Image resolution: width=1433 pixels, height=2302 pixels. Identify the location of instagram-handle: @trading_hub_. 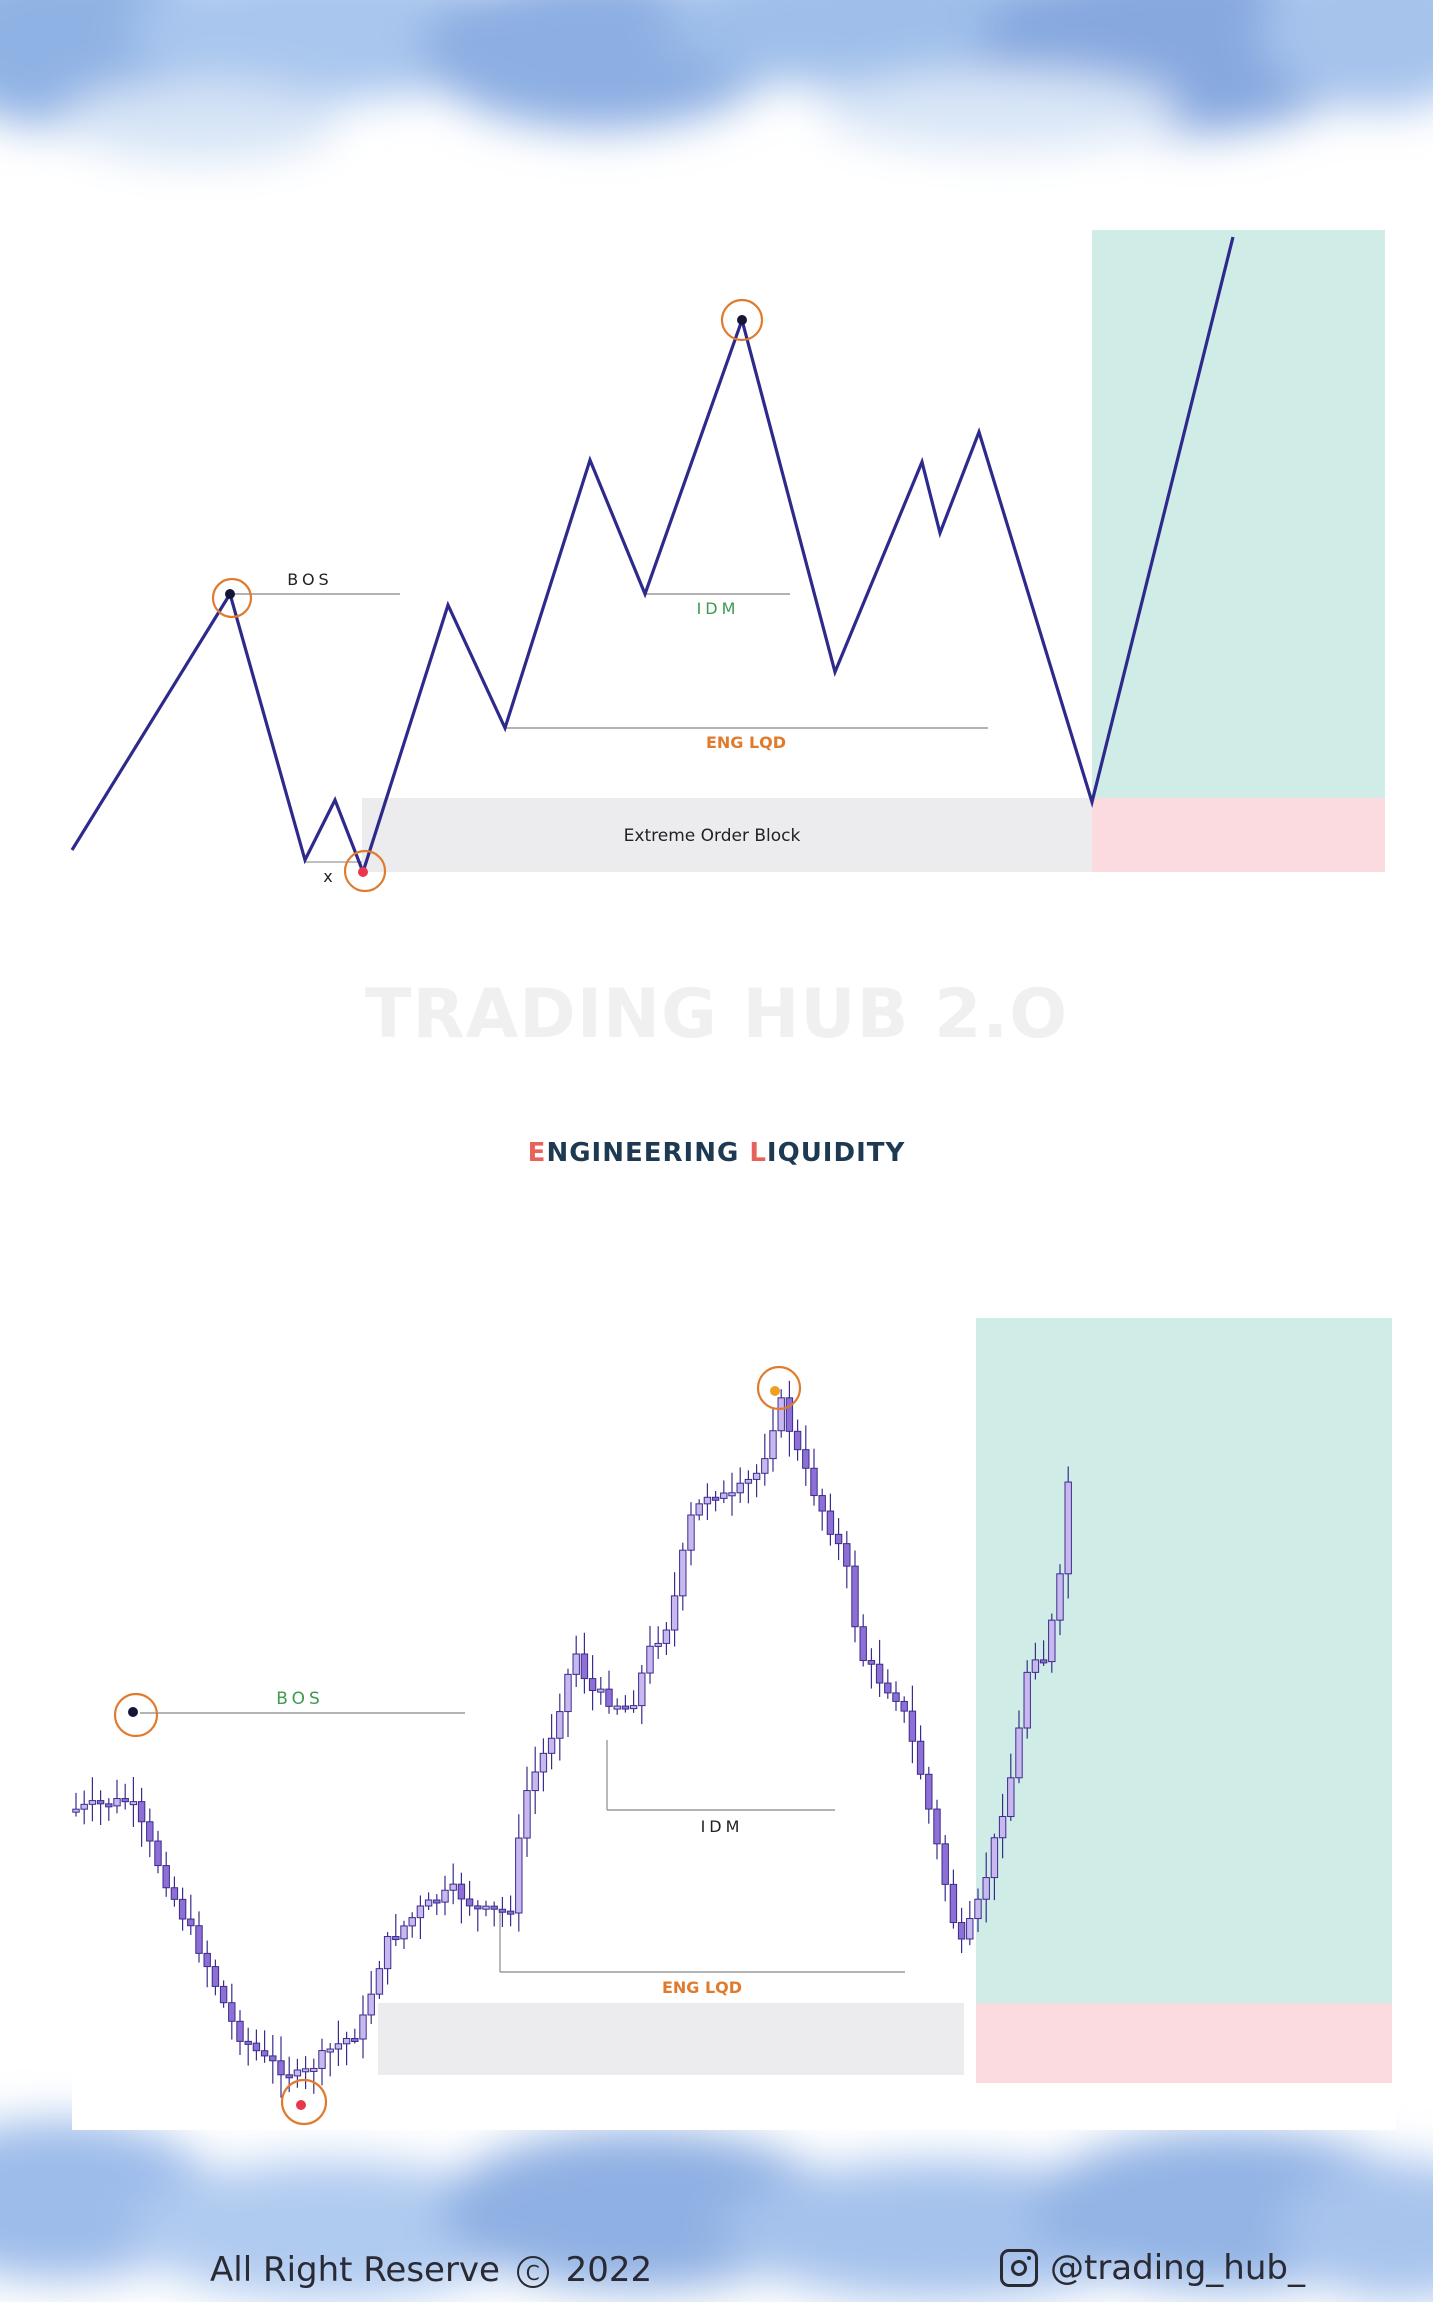
(1177, 2268).